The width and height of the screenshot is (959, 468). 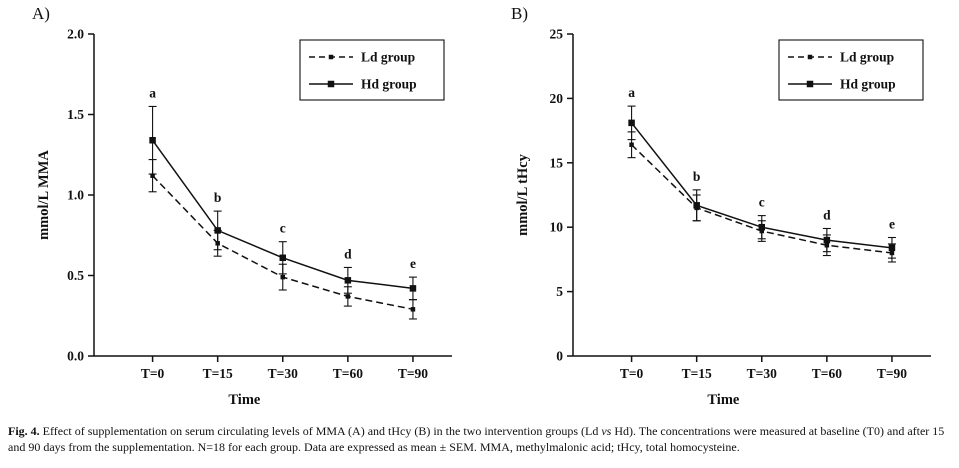 I want to click on figure-caption-vs: vs, so click(x=606, y=431).